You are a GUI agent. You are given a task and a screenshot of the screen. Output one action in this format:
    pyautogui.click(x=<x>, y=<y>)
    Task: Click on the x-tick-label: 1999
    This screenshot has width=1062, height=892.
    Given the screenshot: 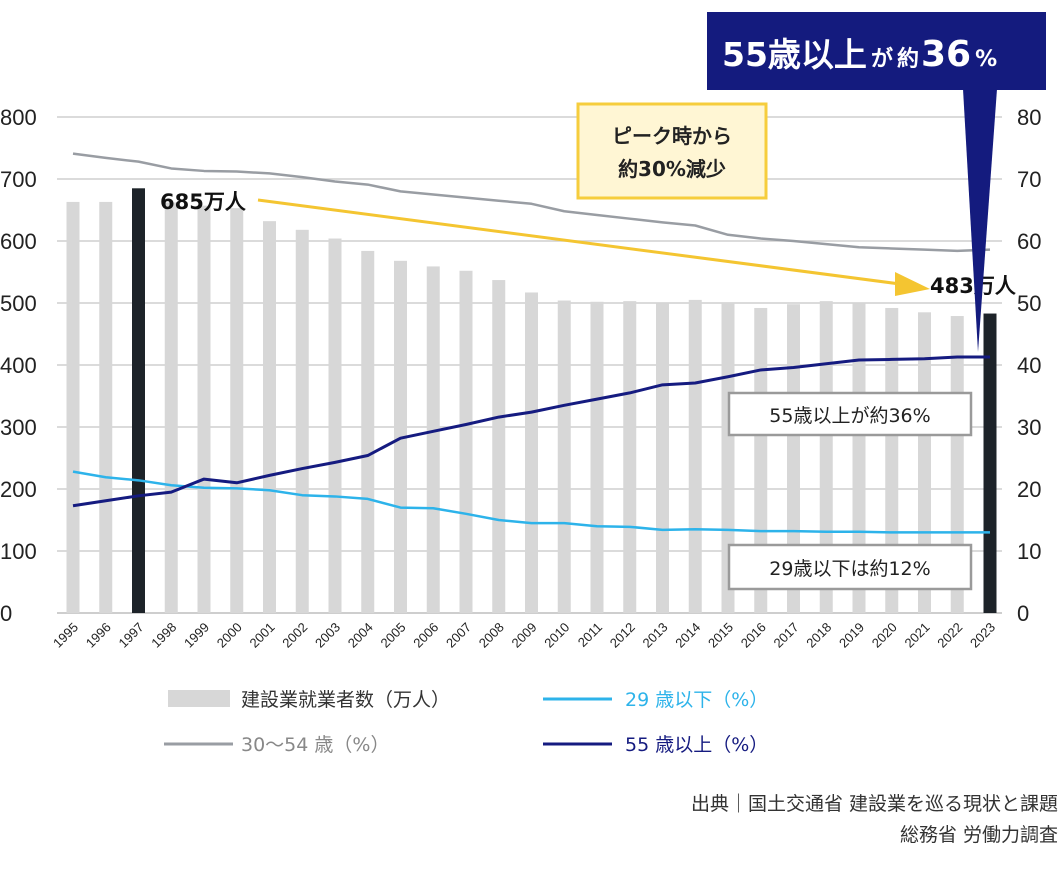 What is the action you would take?
    pyautogui.click(x=196, y=635)
    